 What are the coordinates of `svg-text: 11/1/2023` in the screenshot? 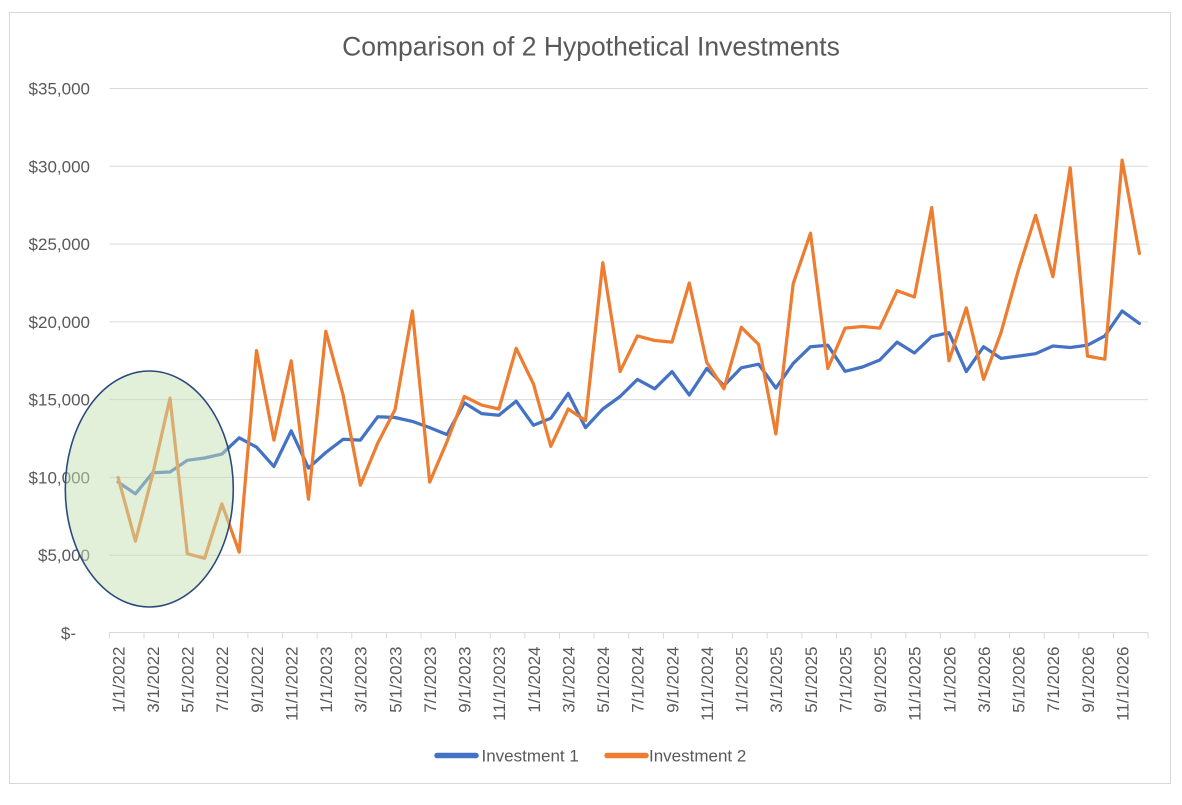 It's located at (499, 684).